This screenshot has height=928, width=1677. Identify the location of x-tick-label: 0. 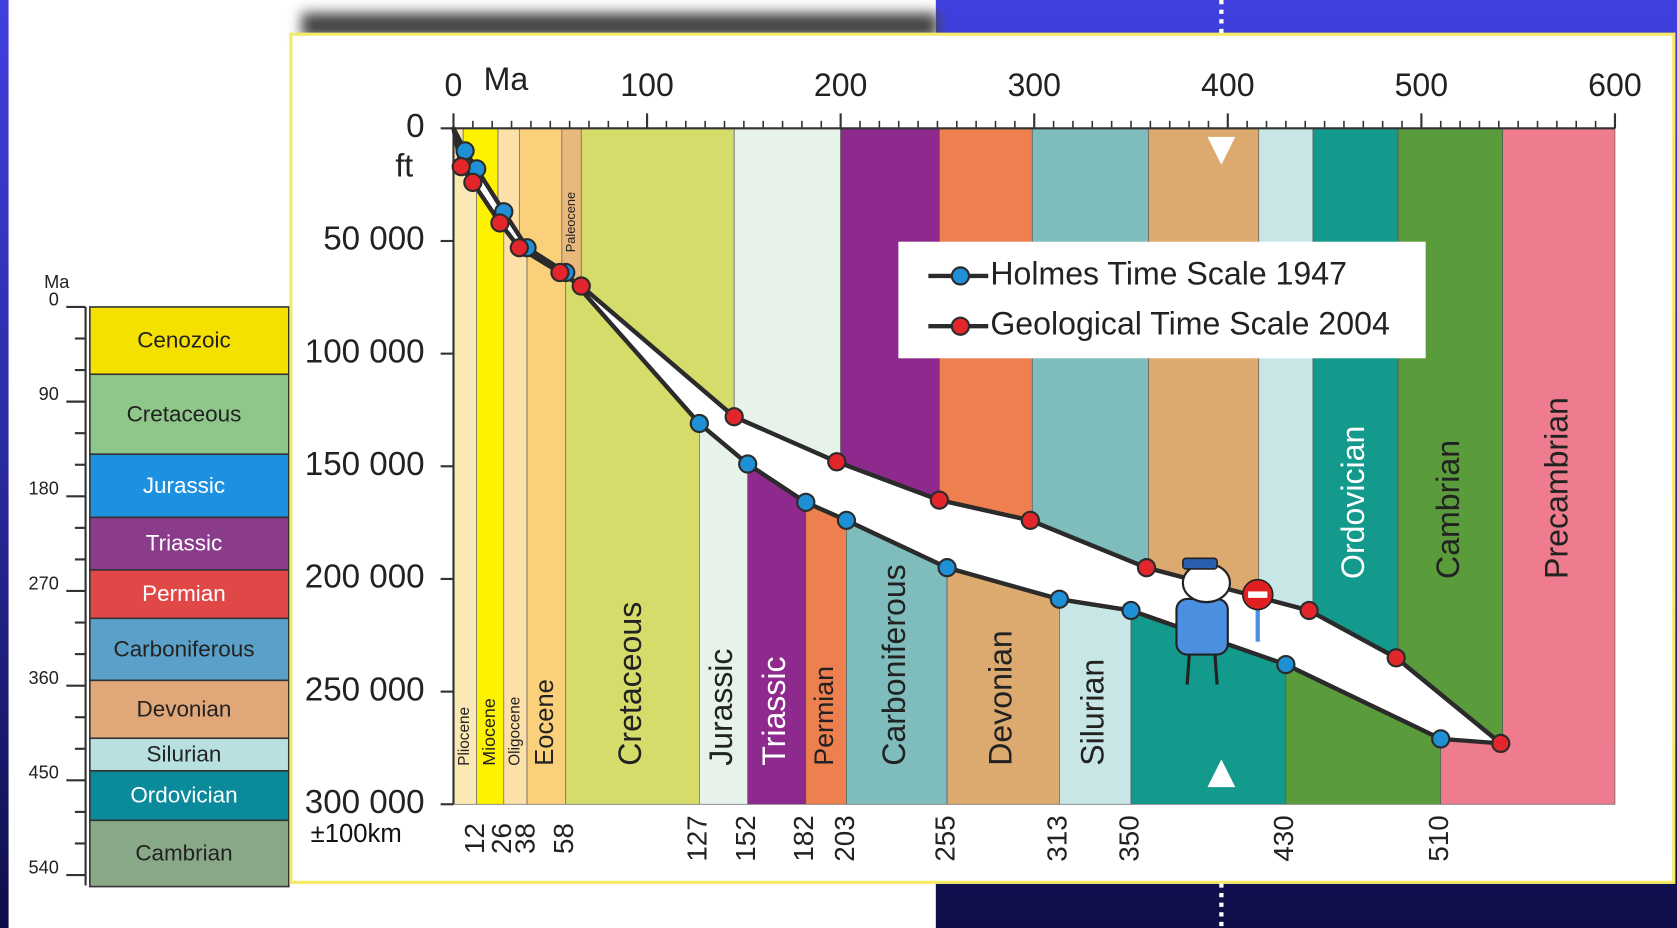
(454, 85).